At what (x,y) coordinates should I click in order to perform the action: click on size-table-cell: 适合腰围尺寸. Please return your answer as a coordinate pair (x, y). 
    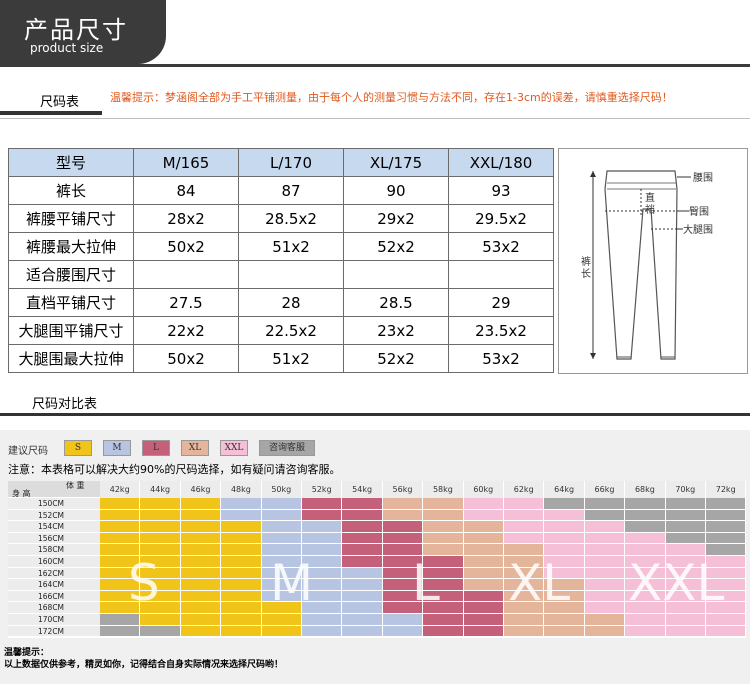
    Looking at the image, I should click on (71, 274).